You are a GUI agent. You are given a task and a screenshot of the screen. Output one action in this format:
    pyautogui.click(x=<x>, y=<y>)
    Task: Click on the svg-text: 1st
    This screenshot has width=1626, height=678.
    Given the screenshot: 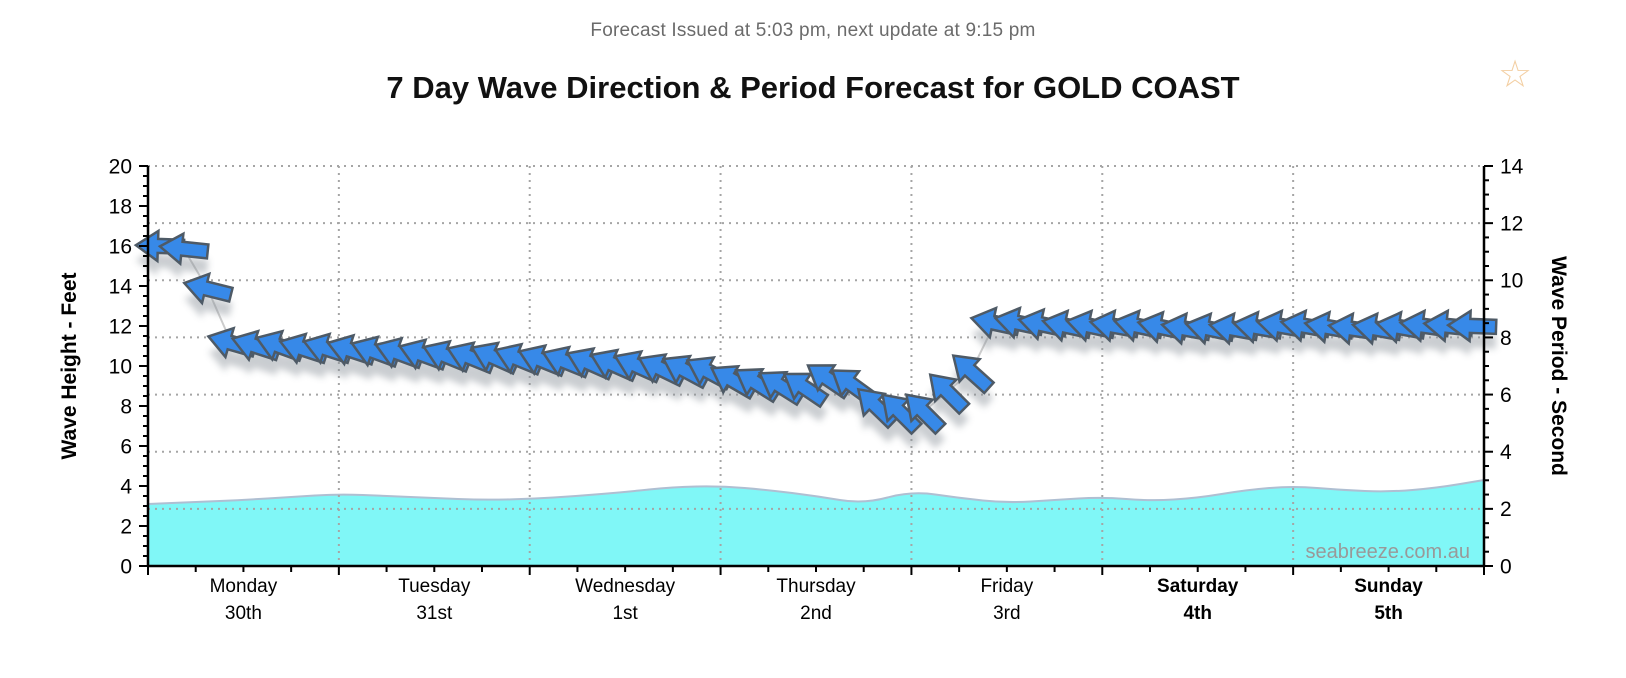 What is the action you would take?
    pyautogui.click(x=625, y=613)
    